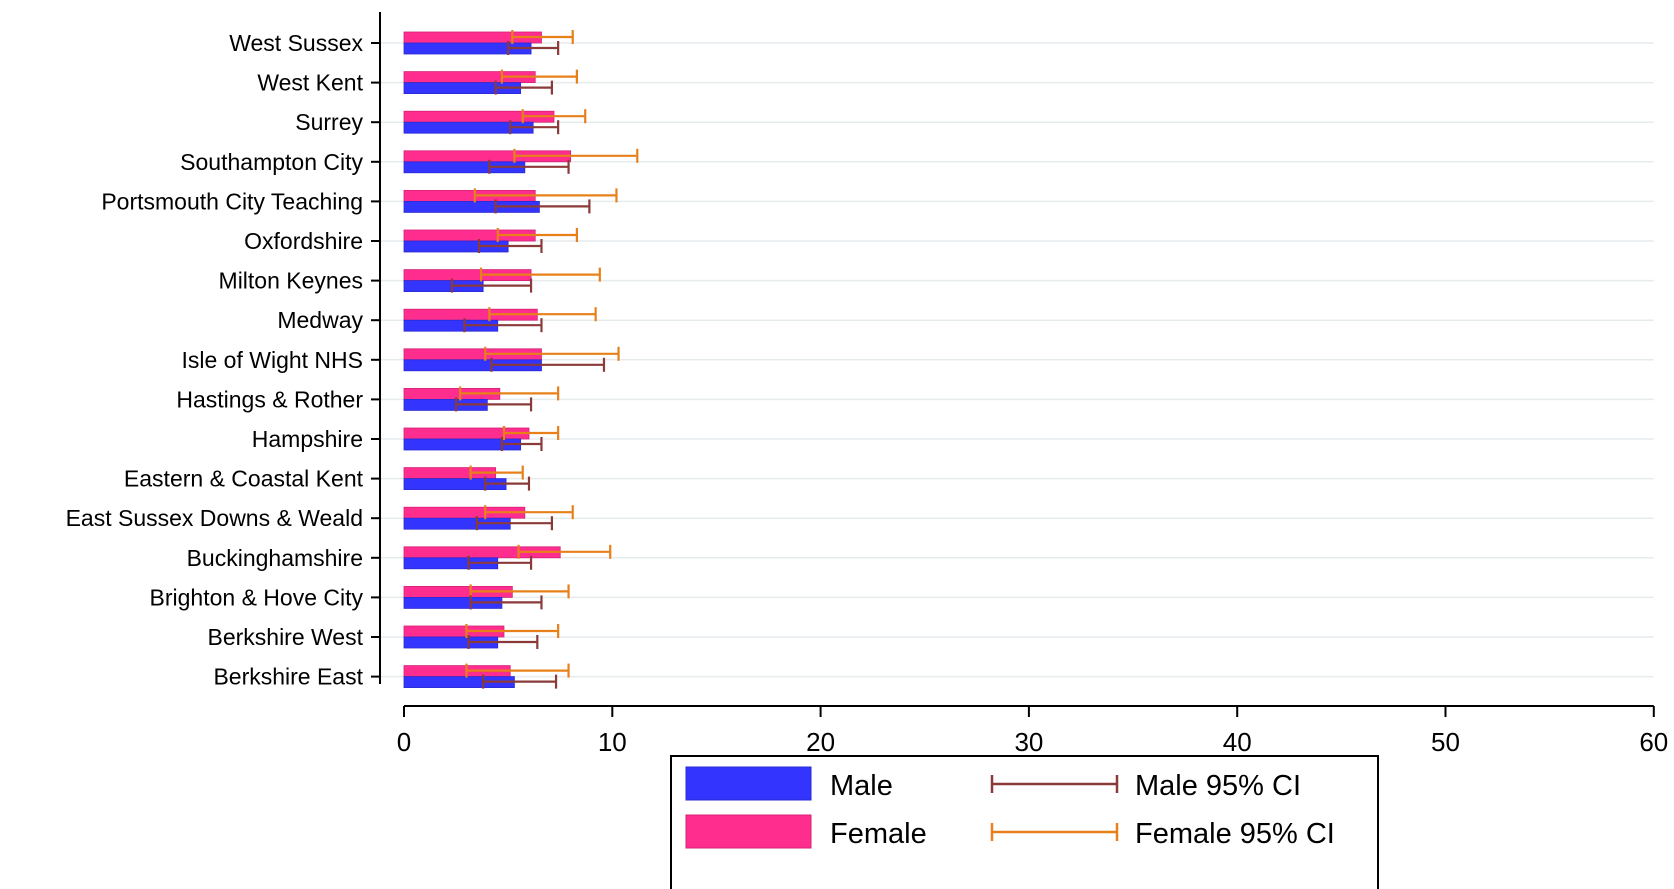  What do you see at coordinates (257, 597) in the screenshot?
I see `y-tick-label-brighton-and-hove-city: Brighton & Hove City` at bounding box center [257, 597].